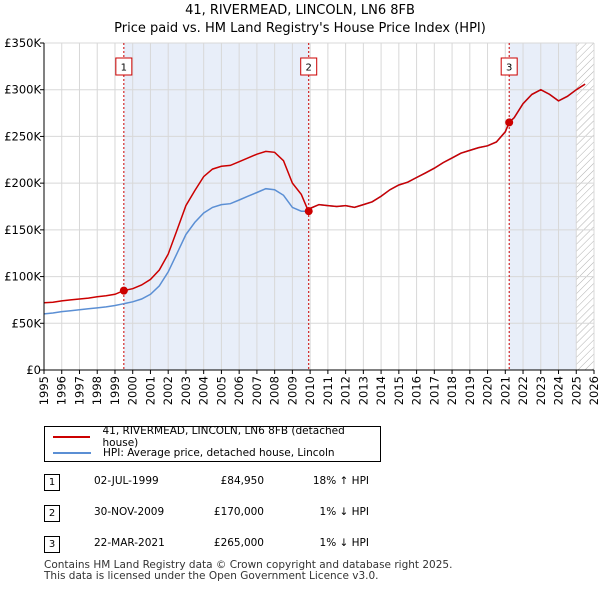  I want to click on table-row: 3 22-MAR-2021 £265,000 1% ↓ HPI, so click(244, 544).